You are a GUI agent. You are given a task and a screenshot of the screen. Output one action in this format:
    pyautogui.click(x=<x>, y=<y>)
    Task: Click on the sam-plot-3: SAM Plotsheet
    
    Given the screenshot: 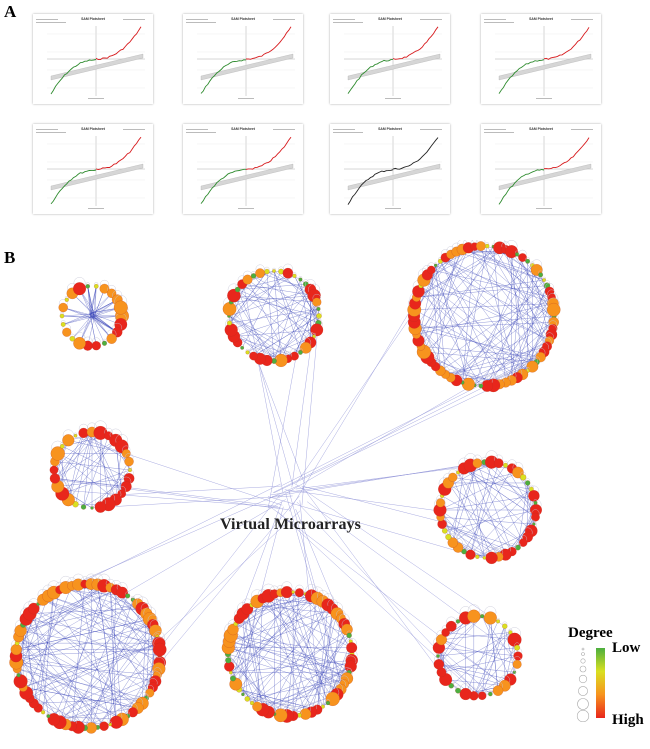 What is the action you would take?
    pyautogui.click(x=390, y=59)
    